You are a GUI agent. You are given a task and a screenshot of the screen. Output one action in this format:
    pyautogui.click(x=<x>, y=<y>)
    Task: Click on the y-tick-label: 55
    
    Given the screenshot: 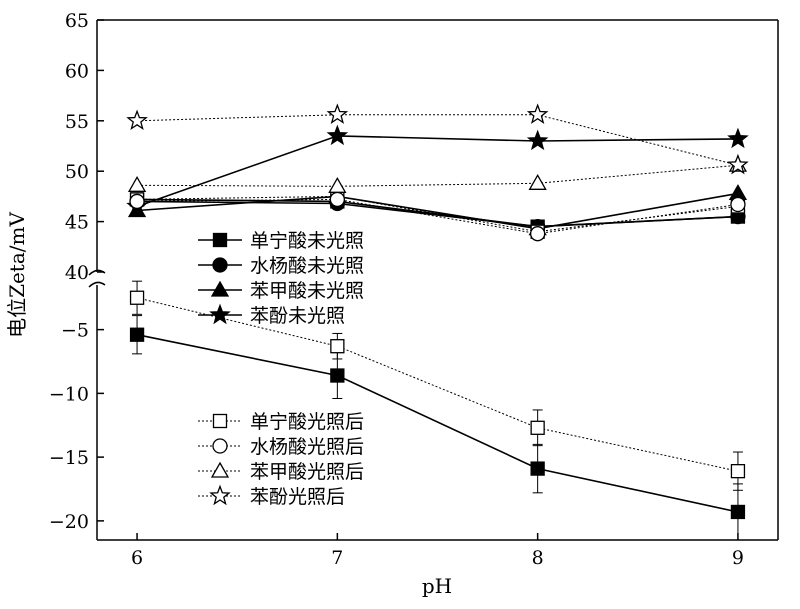 What is the action you would take?
    pyautogui.click(x=77, y=122)
    